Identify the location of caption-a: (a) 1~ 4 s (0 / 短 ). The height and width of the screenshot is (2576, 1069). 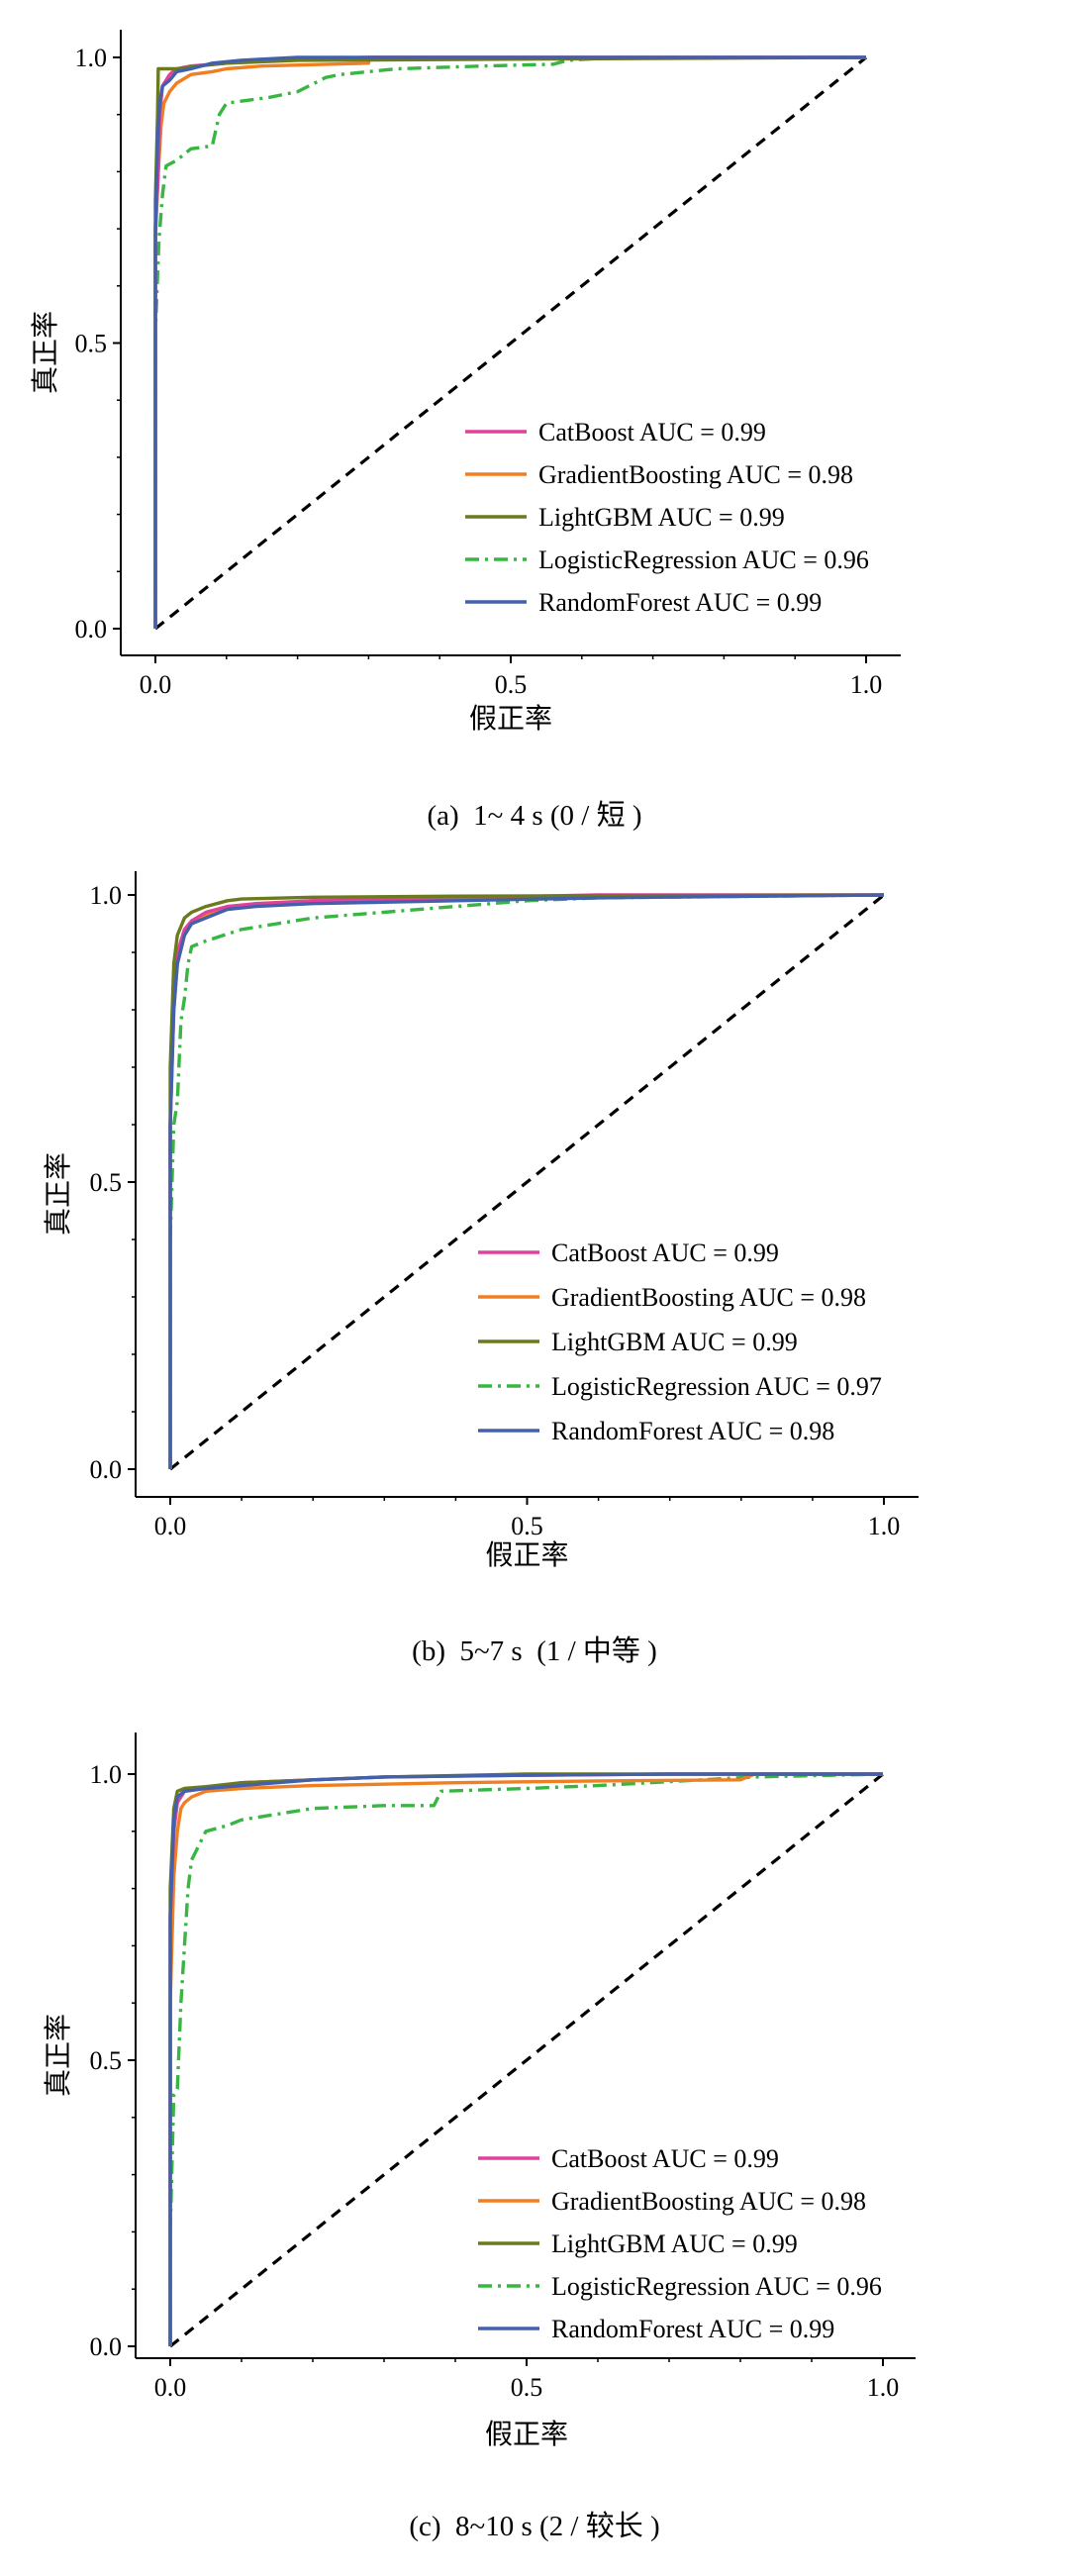
(534, 816).